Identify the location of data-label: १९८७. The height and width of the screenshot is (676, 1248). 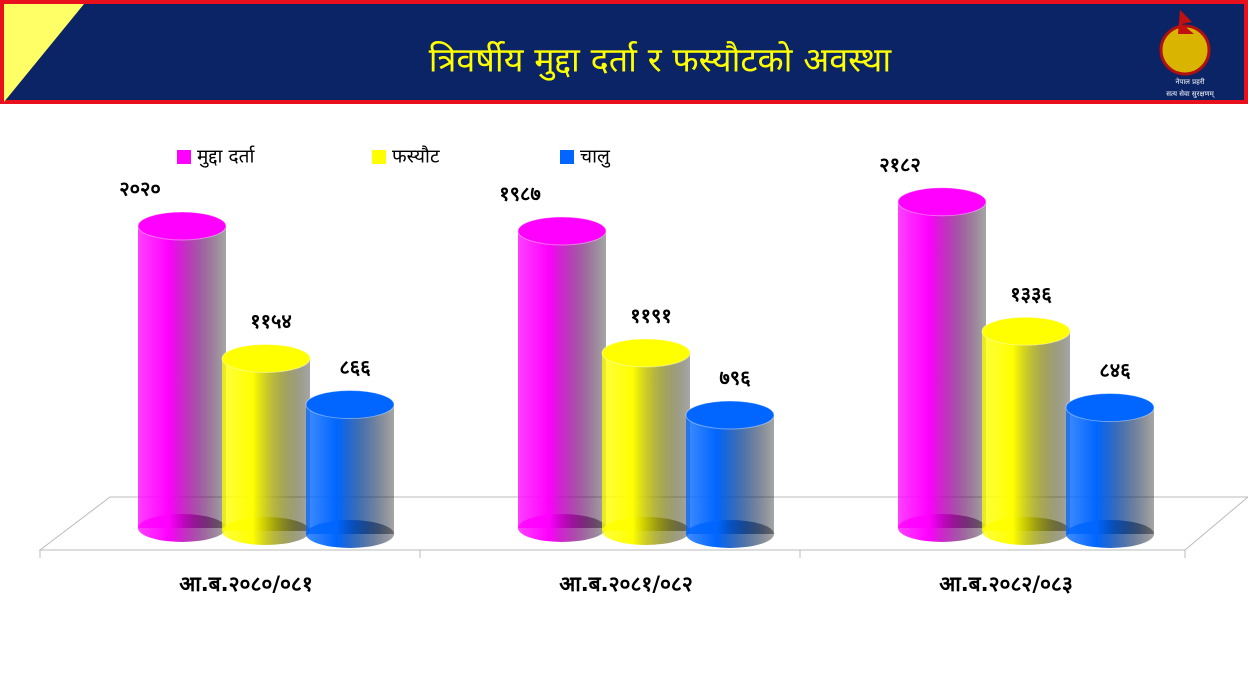
(520, 193).